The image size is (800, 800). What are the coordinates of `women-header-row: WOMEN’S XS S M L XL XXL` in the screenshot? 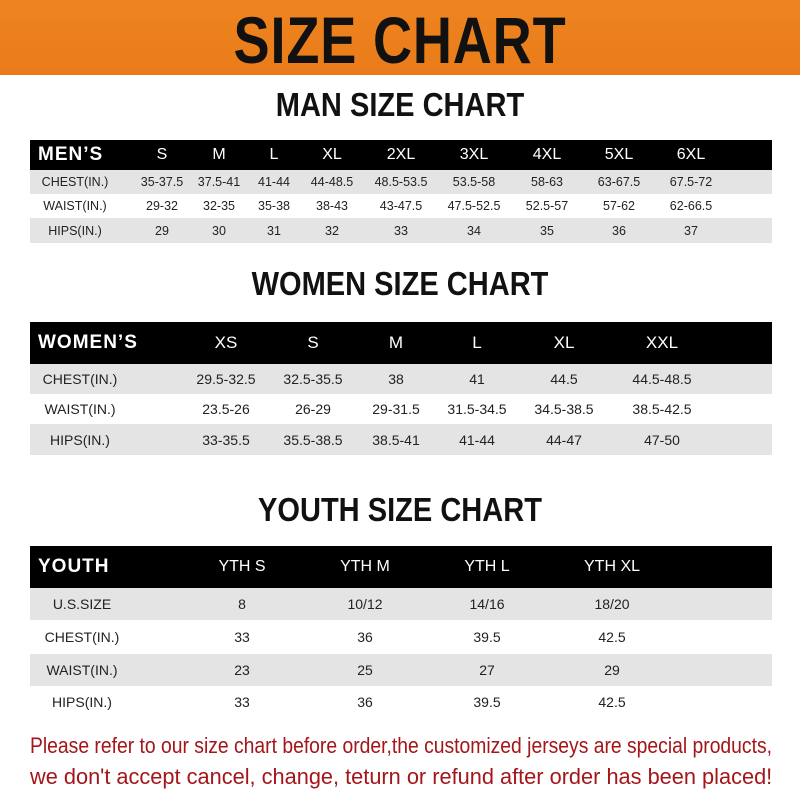 It's located at (401, 343).